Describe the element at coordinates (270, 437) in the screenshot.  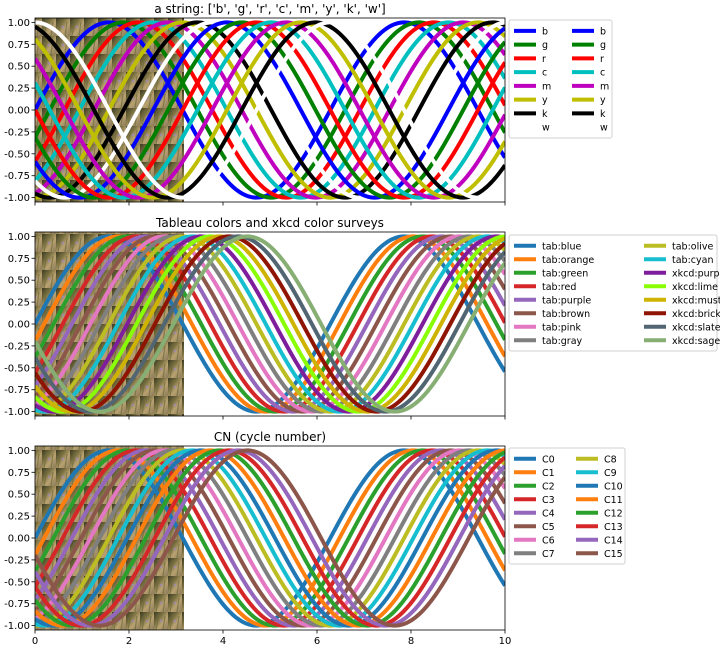
I see `chart-title: CN (cycle number)` at that location.